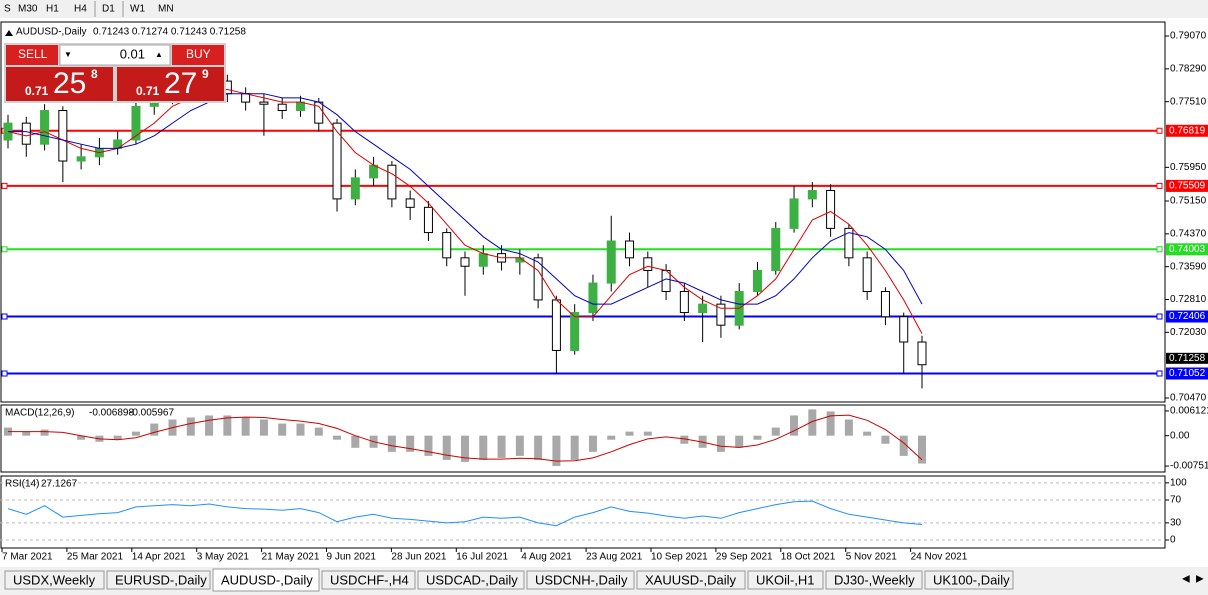 This screenshot has width=1208, height=595. Describe the element at coordinates (94, 74) in the screenshot. I see `price-pip: 8` at that location.